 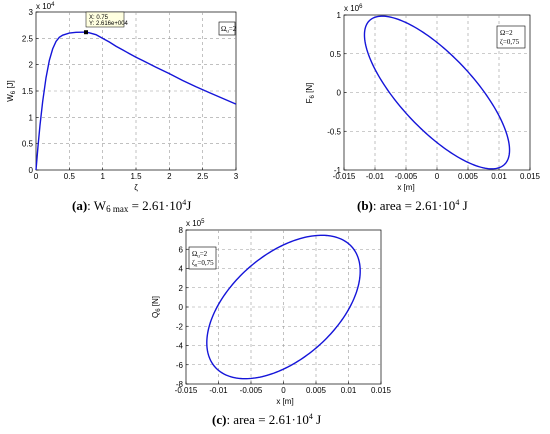 I want to click on y-tick-label: -4, so click(x=180, y=346).